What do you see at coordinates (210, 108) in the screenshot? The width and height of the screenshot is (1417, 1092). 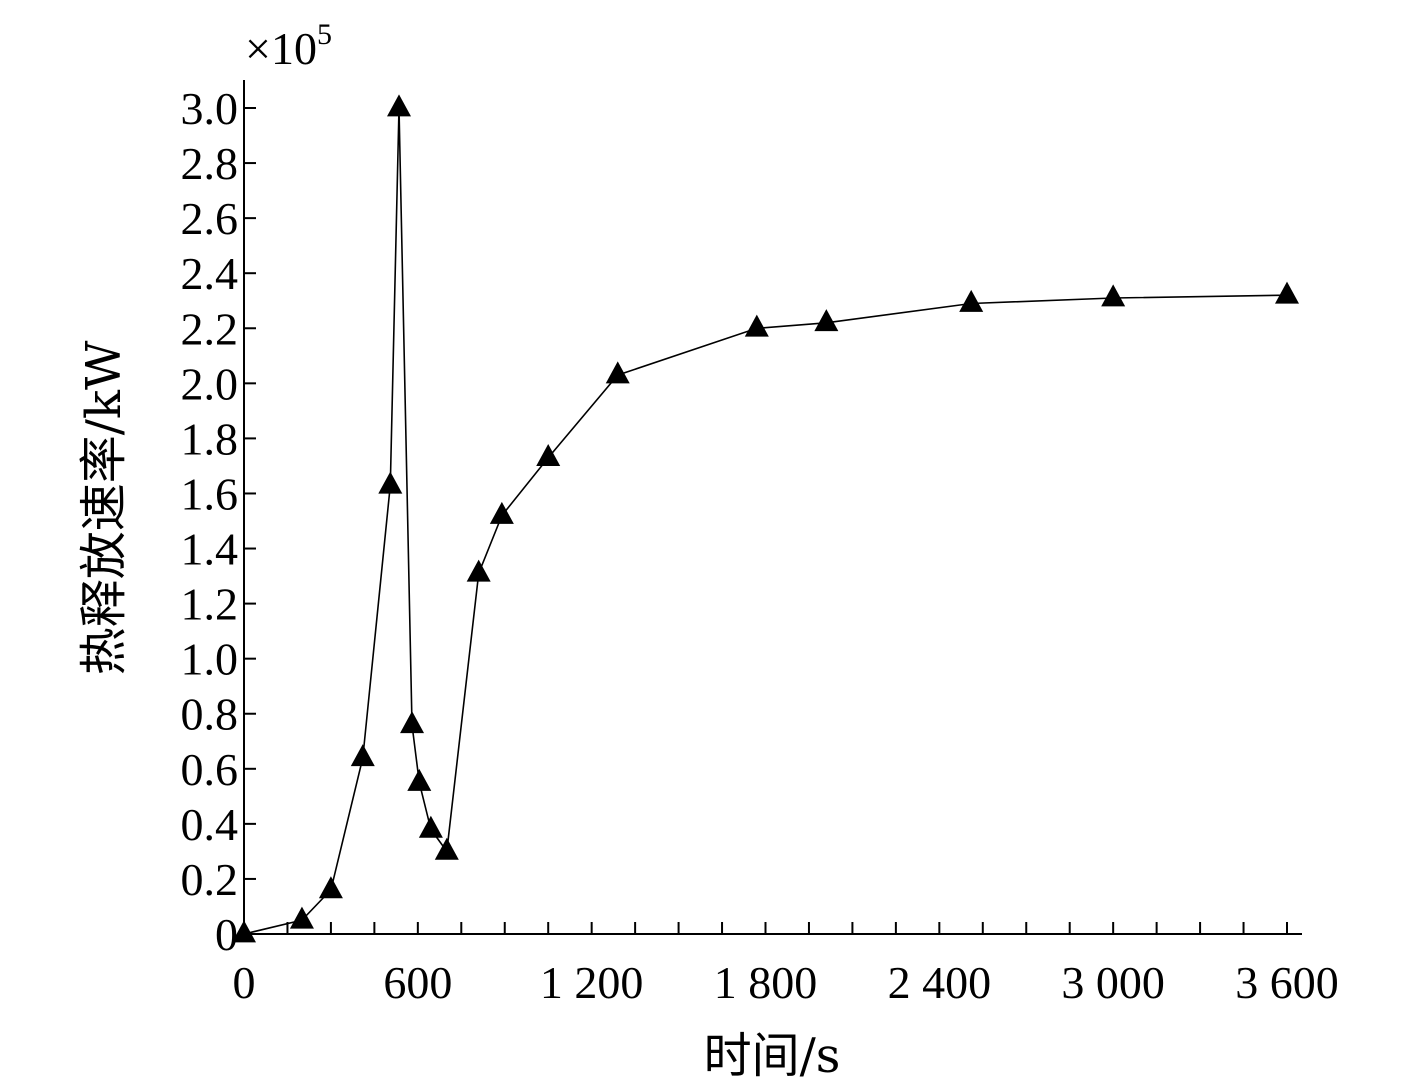 I see `y-tick-label: 3.0` at bounding box center [210, 108].